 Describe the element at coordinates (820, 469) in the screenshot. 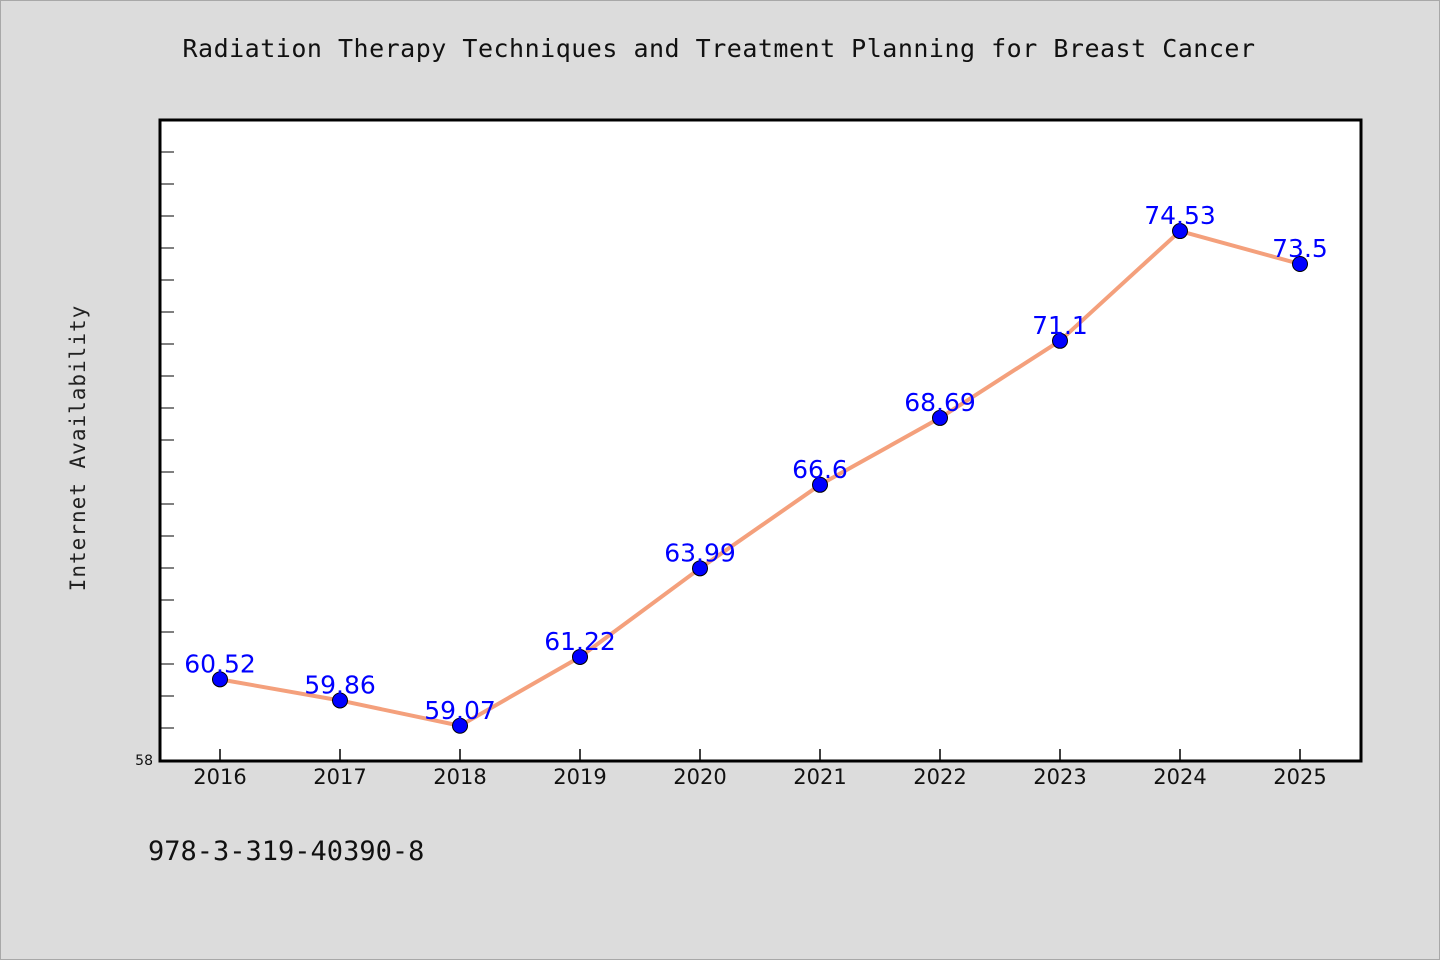

I see `data-point-label: 66.6` at that location.